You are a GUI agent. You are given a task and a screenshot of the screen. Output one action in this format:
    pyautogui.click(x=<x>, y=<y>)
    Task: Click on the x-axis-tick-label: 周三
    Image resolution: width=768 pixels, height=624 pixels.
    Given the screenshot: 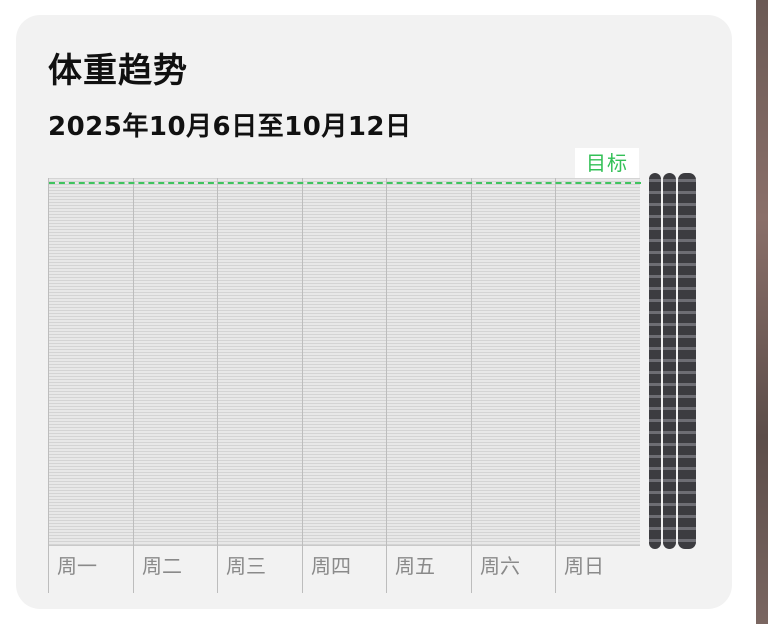 What is the action you would take?
    pyautogui.click(x=246, y=566)
    